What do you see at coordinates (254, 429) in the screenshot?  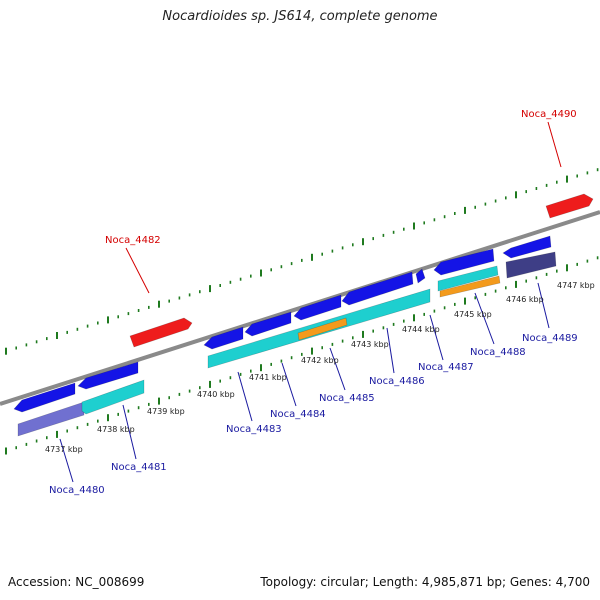 I see `label-noca-4483: Noca_4483` at bounding box center [254, 429].